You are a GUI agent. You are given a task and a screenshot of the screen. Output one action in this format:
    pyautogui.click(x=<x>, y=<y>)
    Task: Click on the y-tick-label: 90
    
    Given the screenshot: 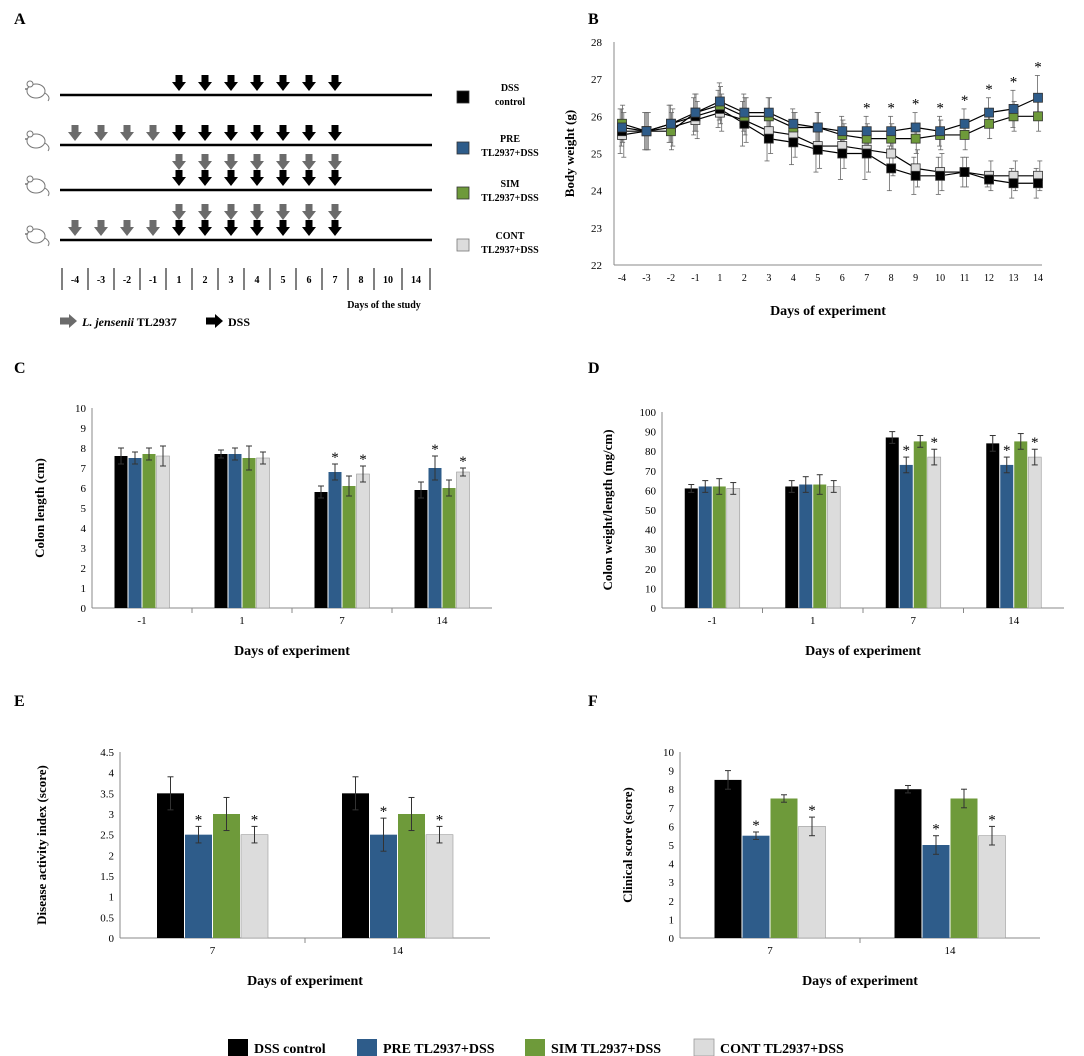 What is the action you would take?
    pyautogui.click(x=651, y=433)
    